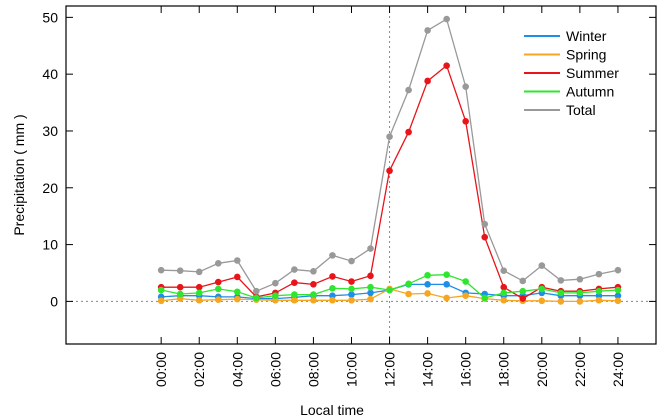  Describe the element at coordinates (586, 55) in the screenshot. I see `legend-label-spring: Spring` at that location.